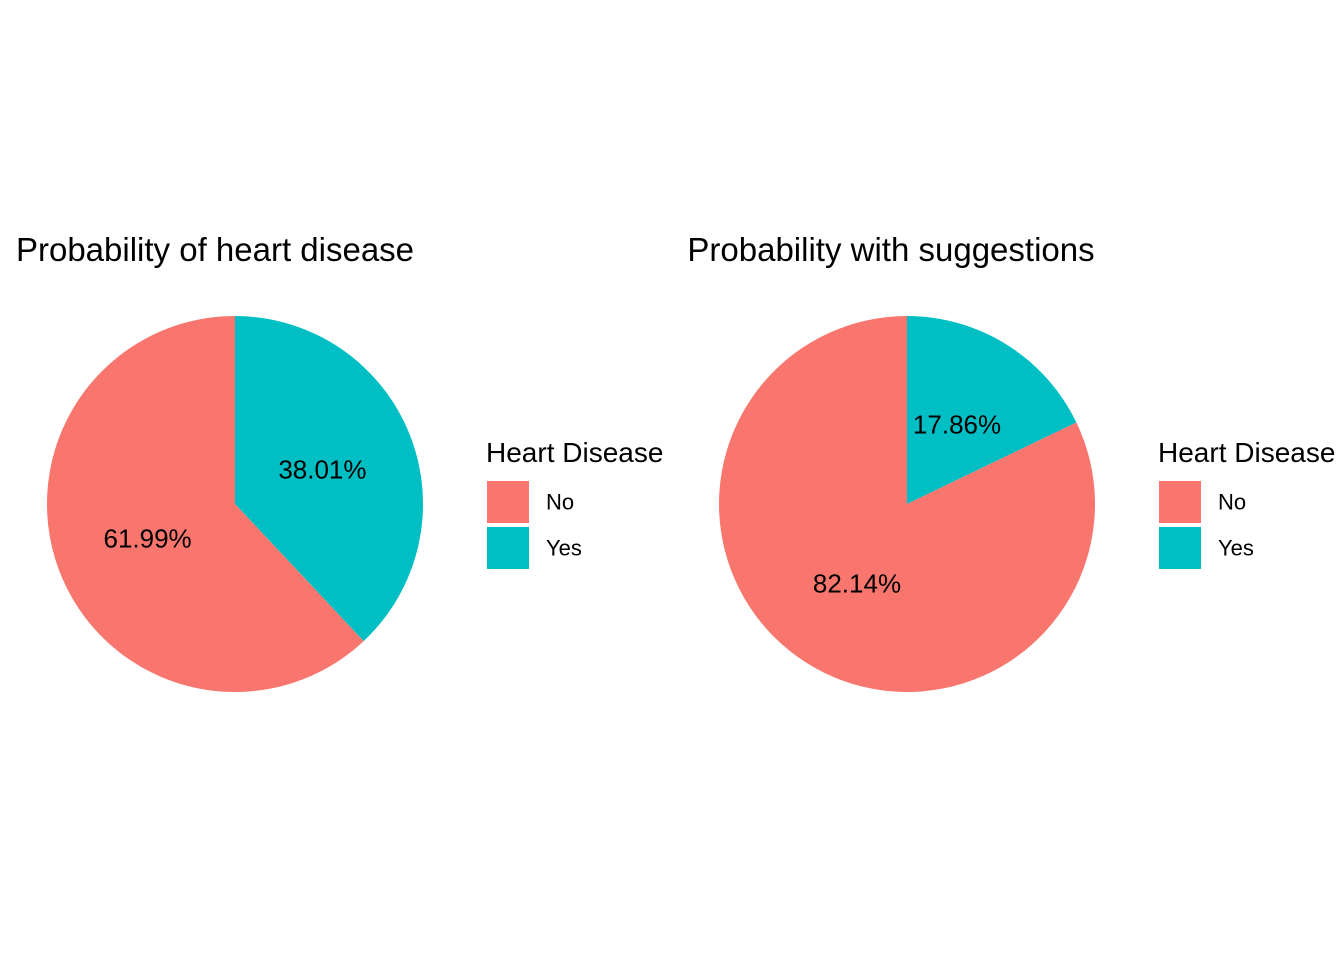 The image size is (1344, 960). I want to click on slice-label-yes: 38.01%, so click(322, 469).